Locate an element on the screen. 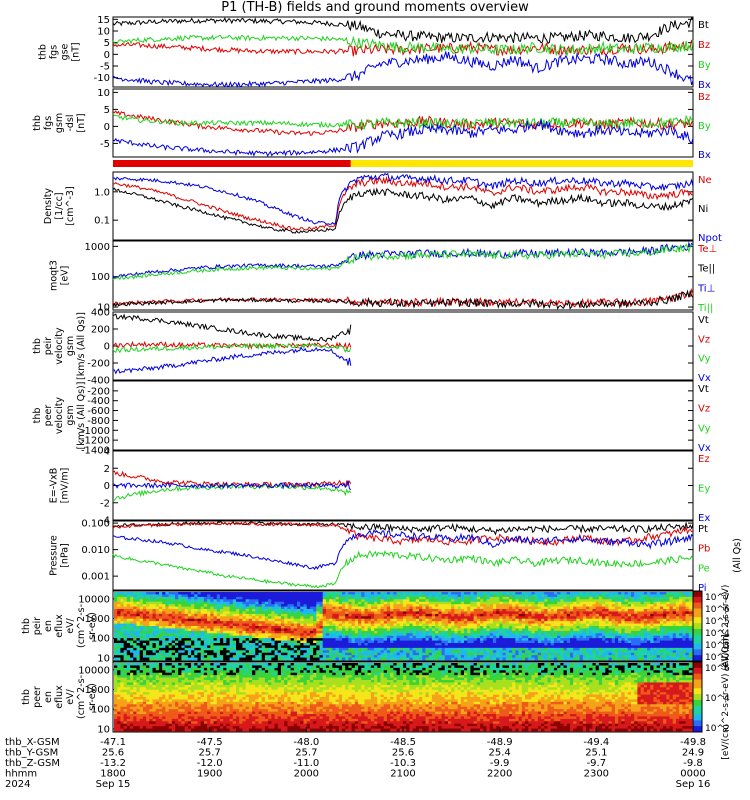 This screenshot has width=750, height=800. y-tick-label: 2 is located at coordinates (107, 469).